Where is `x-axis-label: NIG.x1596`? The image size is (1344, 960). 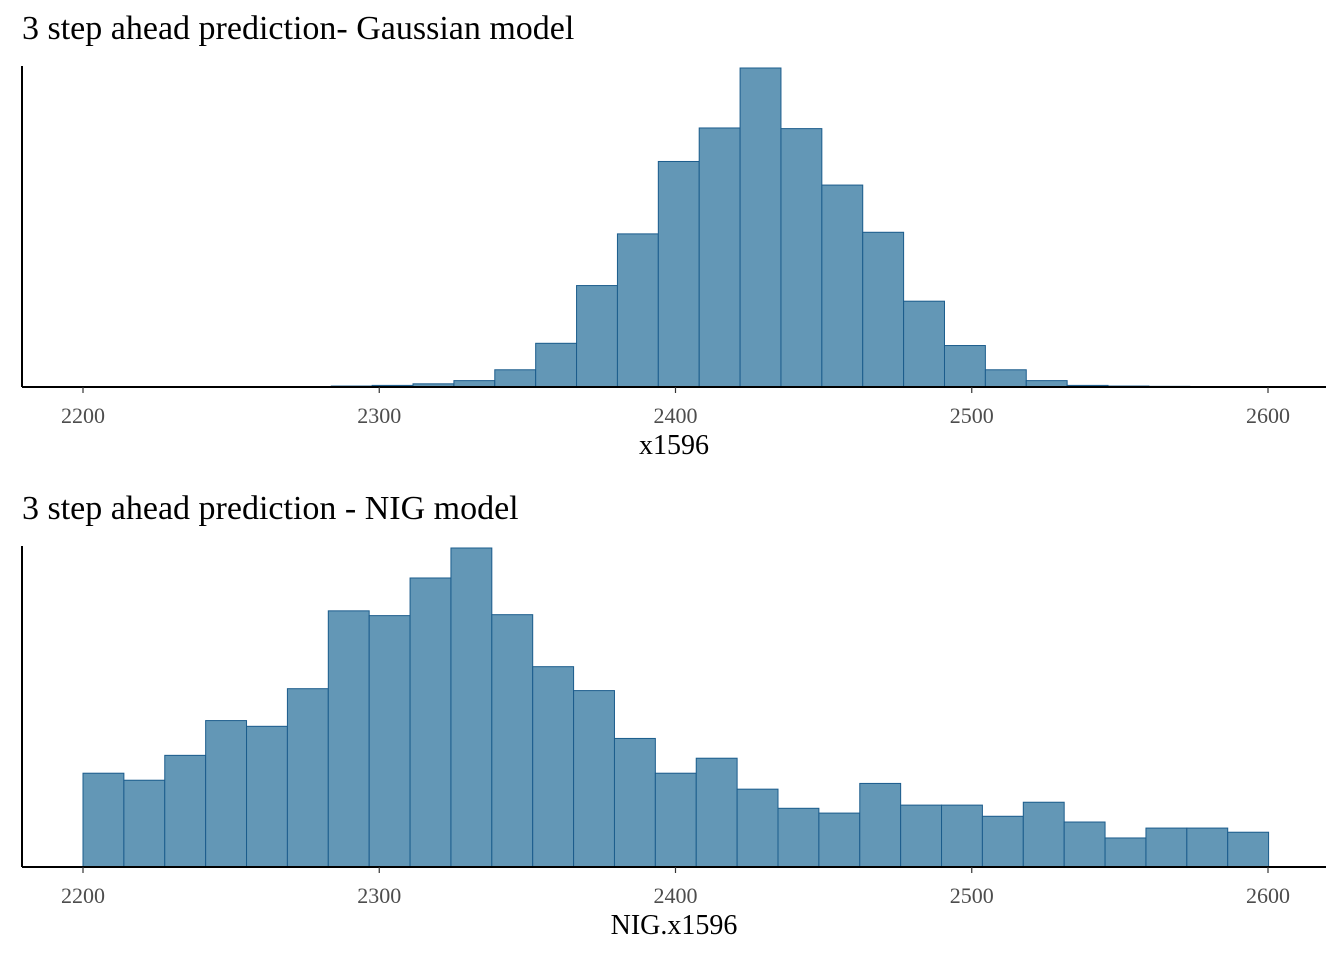 x-axis-label: NIG.x1596 is located at coordinates (674, 925).